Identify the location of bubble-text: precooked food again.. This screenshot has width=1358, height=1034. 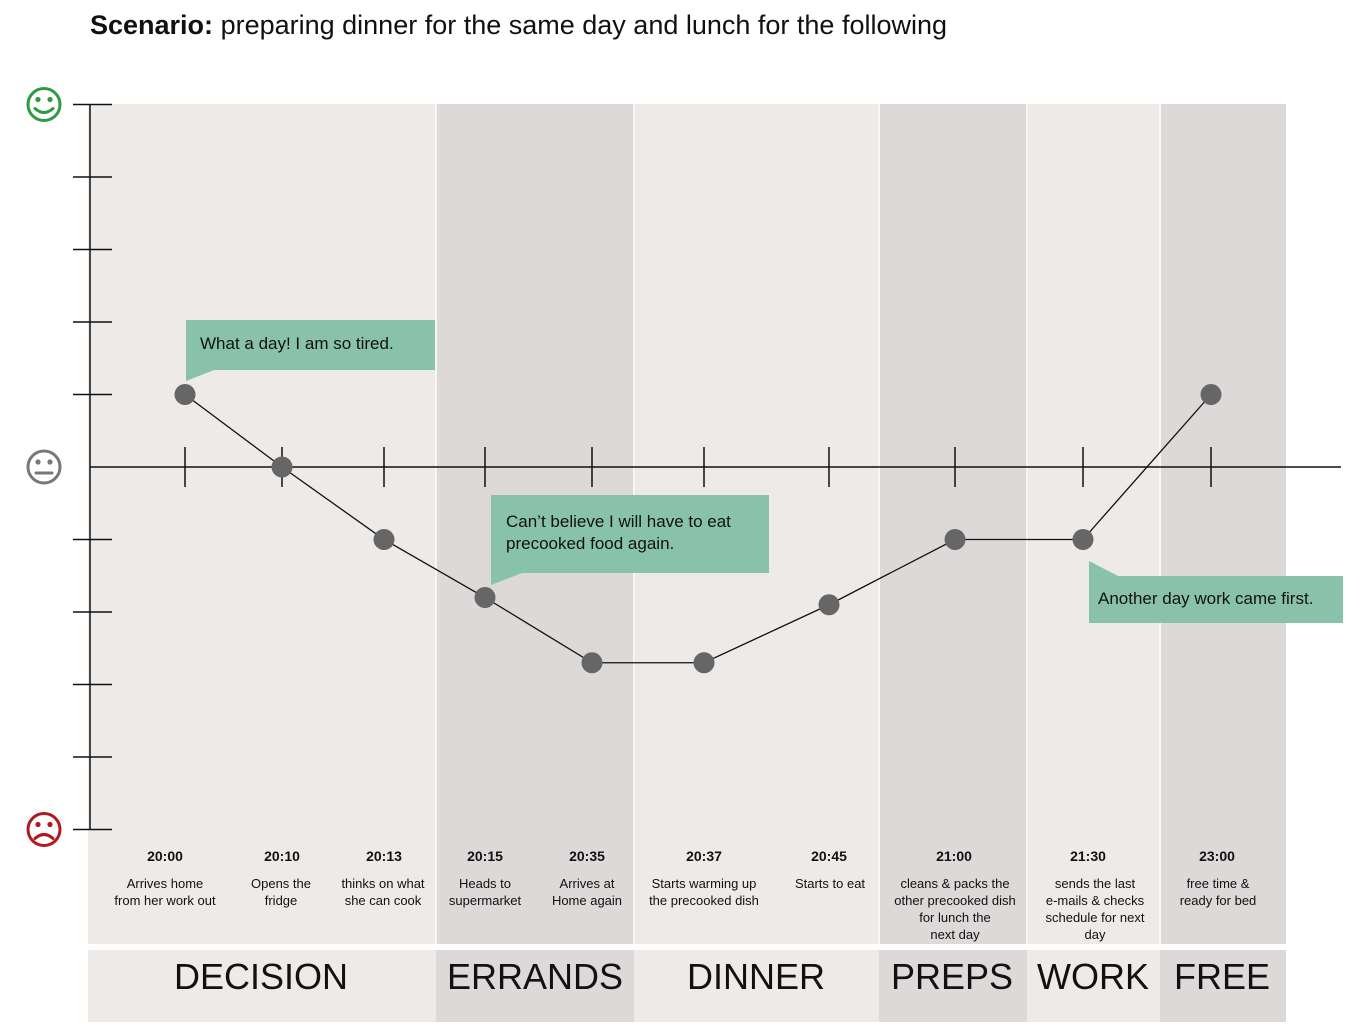
(590, 543).